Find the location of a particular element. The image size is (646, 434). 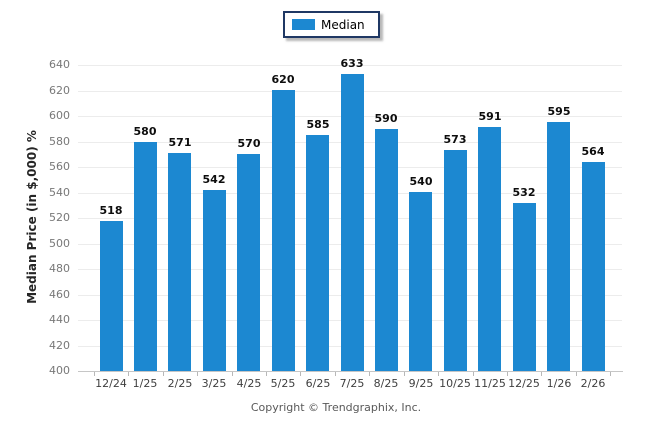

legend: Median is located at coordinates (331, 24).